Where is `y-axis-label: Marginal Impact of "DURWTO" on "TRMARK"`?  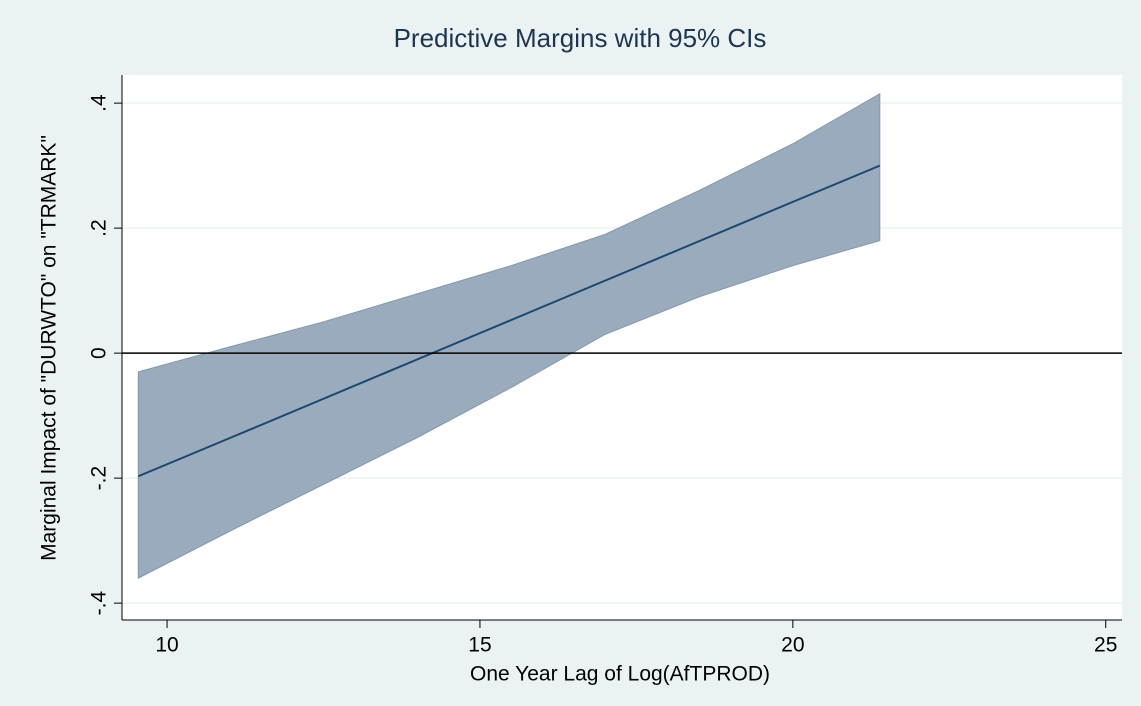 y-axis-label: Marginal Impact of "DURWTO" on "TRMARK" is located at coordinates (49, 348).